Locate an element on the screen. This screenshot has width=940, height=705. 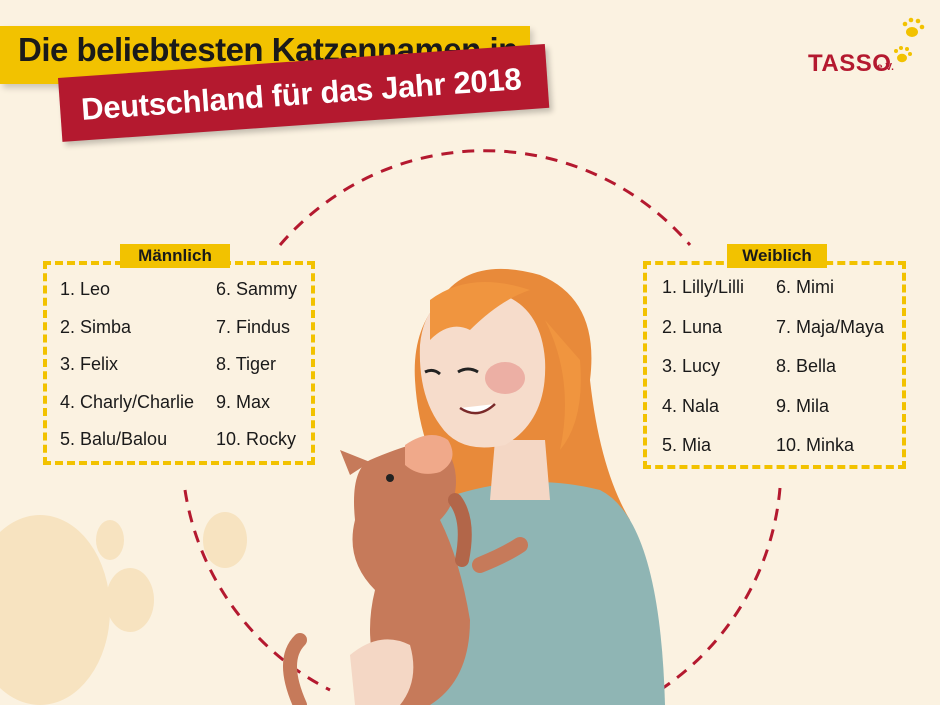
cheek-blush is located at coordinates (505, 378).